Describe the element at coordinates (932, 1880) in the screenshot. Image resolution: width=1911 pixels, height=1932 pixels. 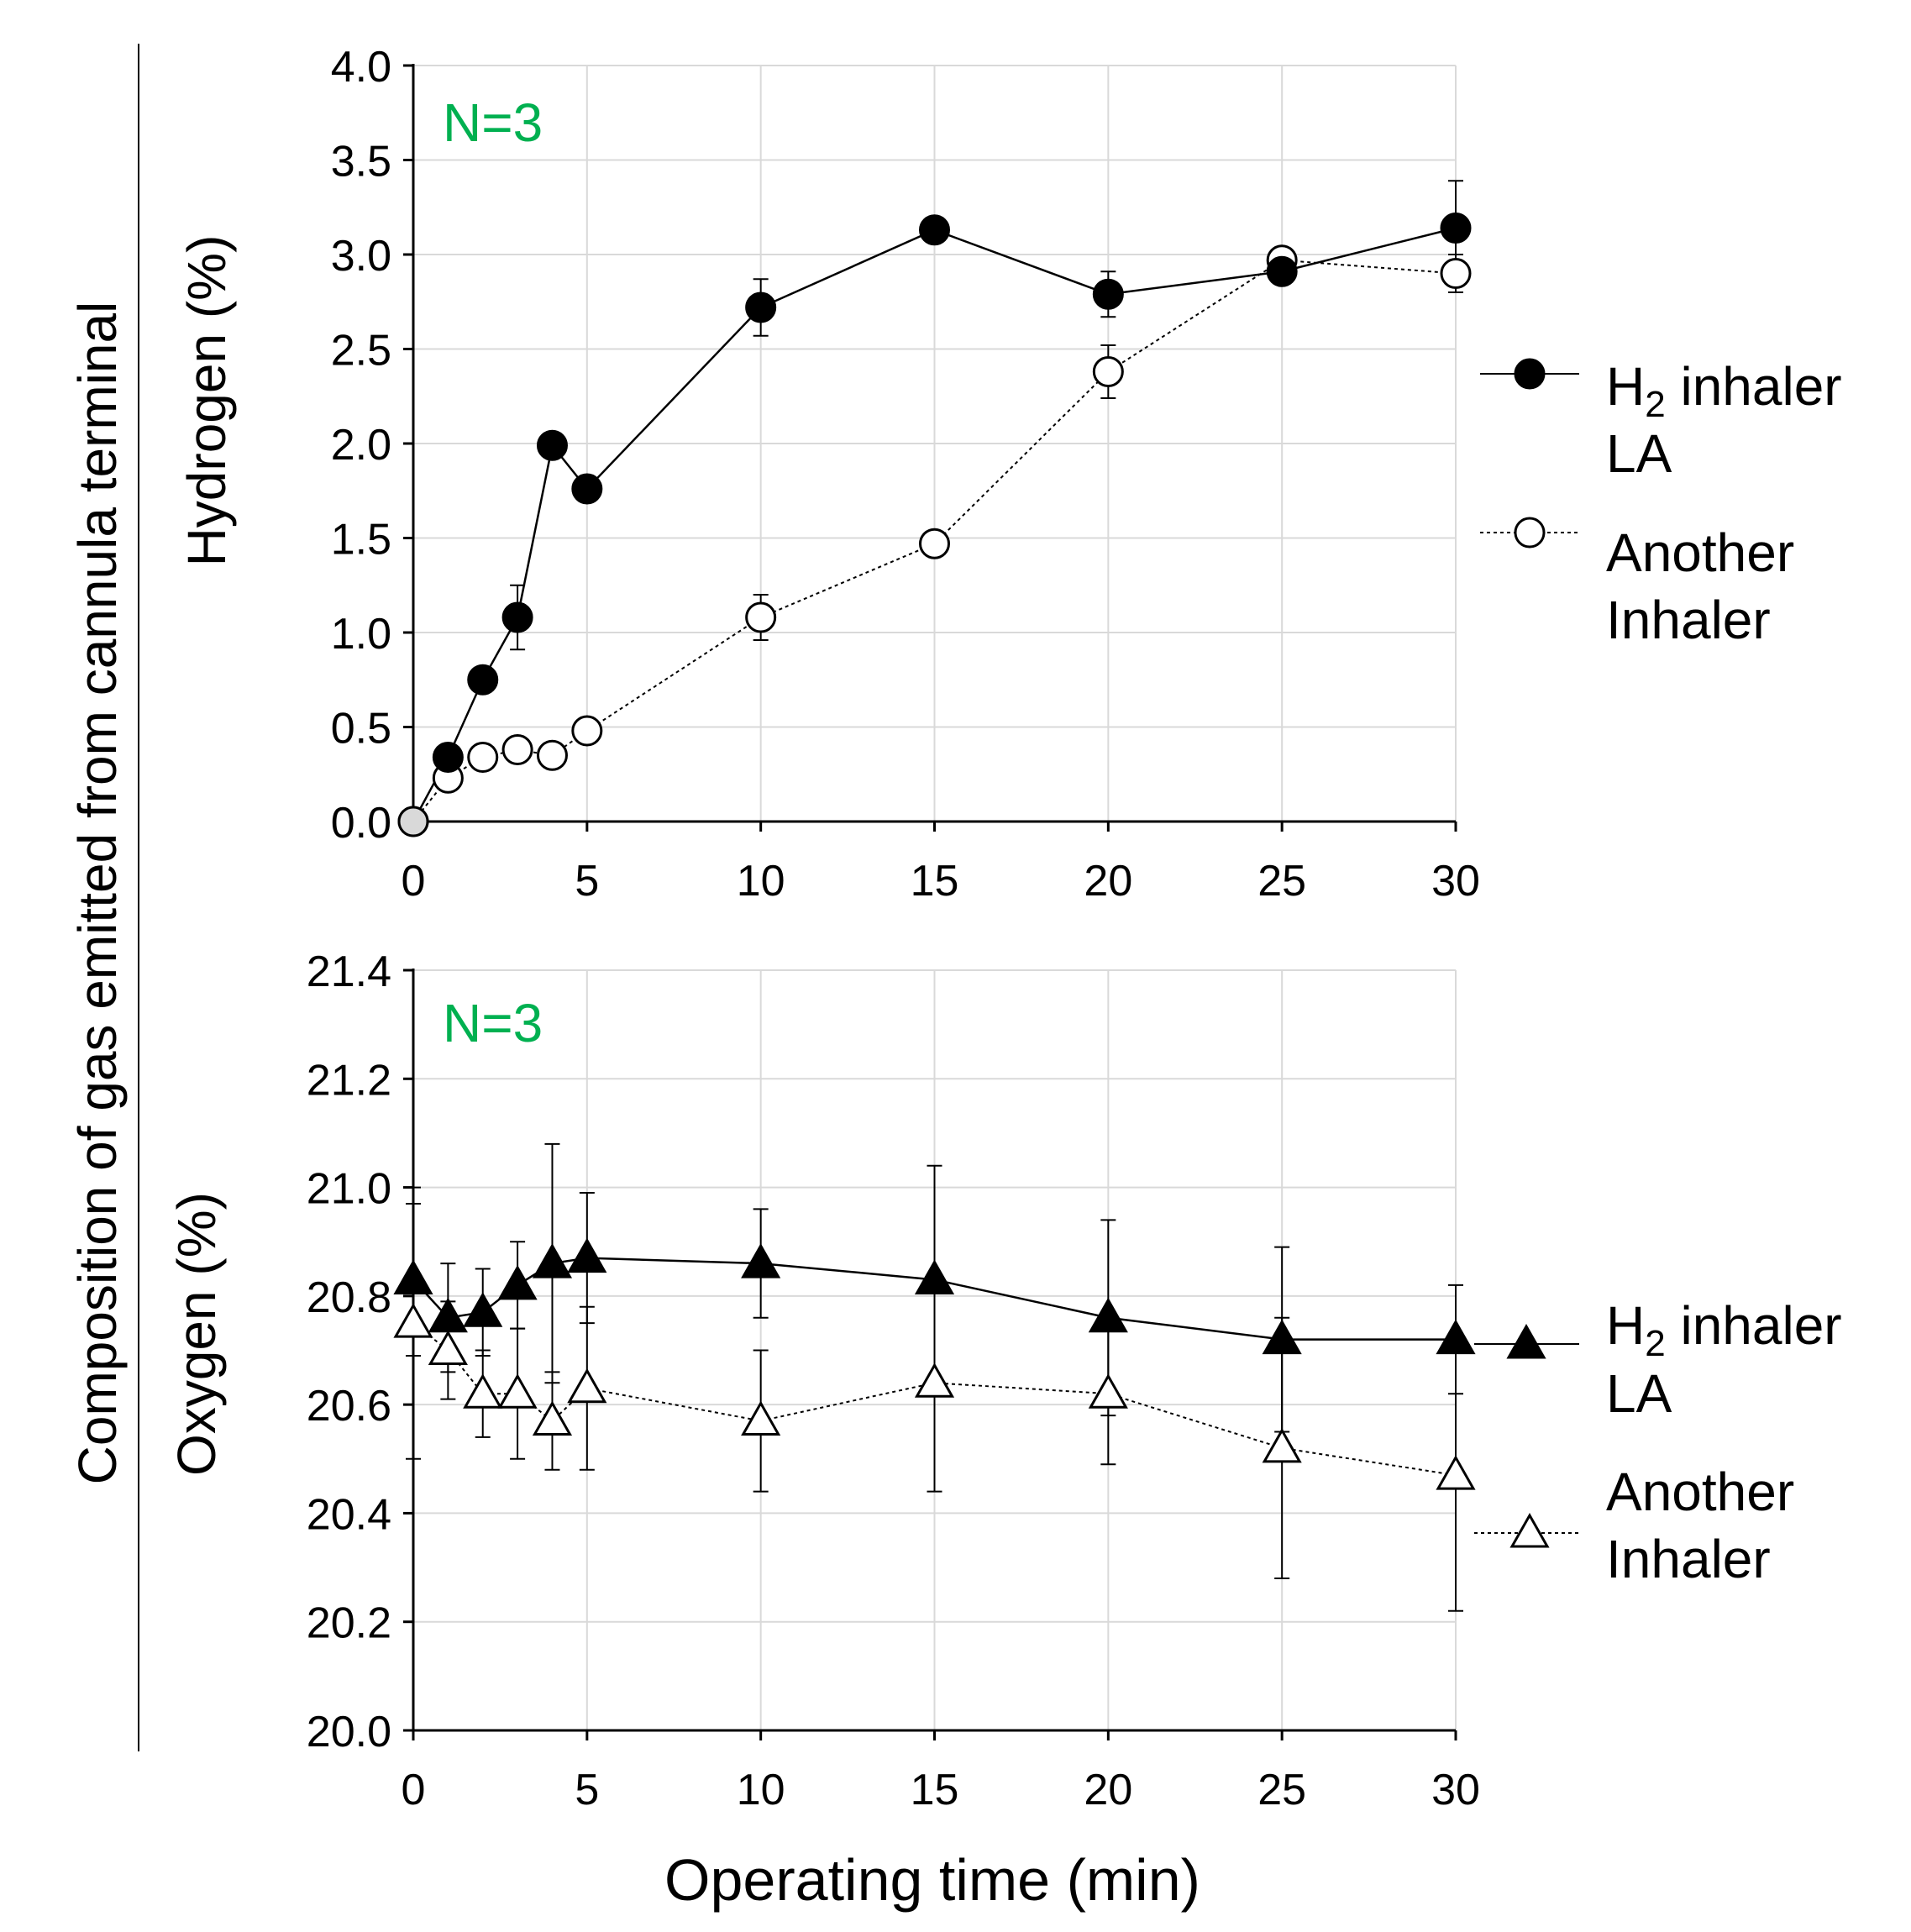
I see `shared-xlabel: Operating time (min)` at that location.